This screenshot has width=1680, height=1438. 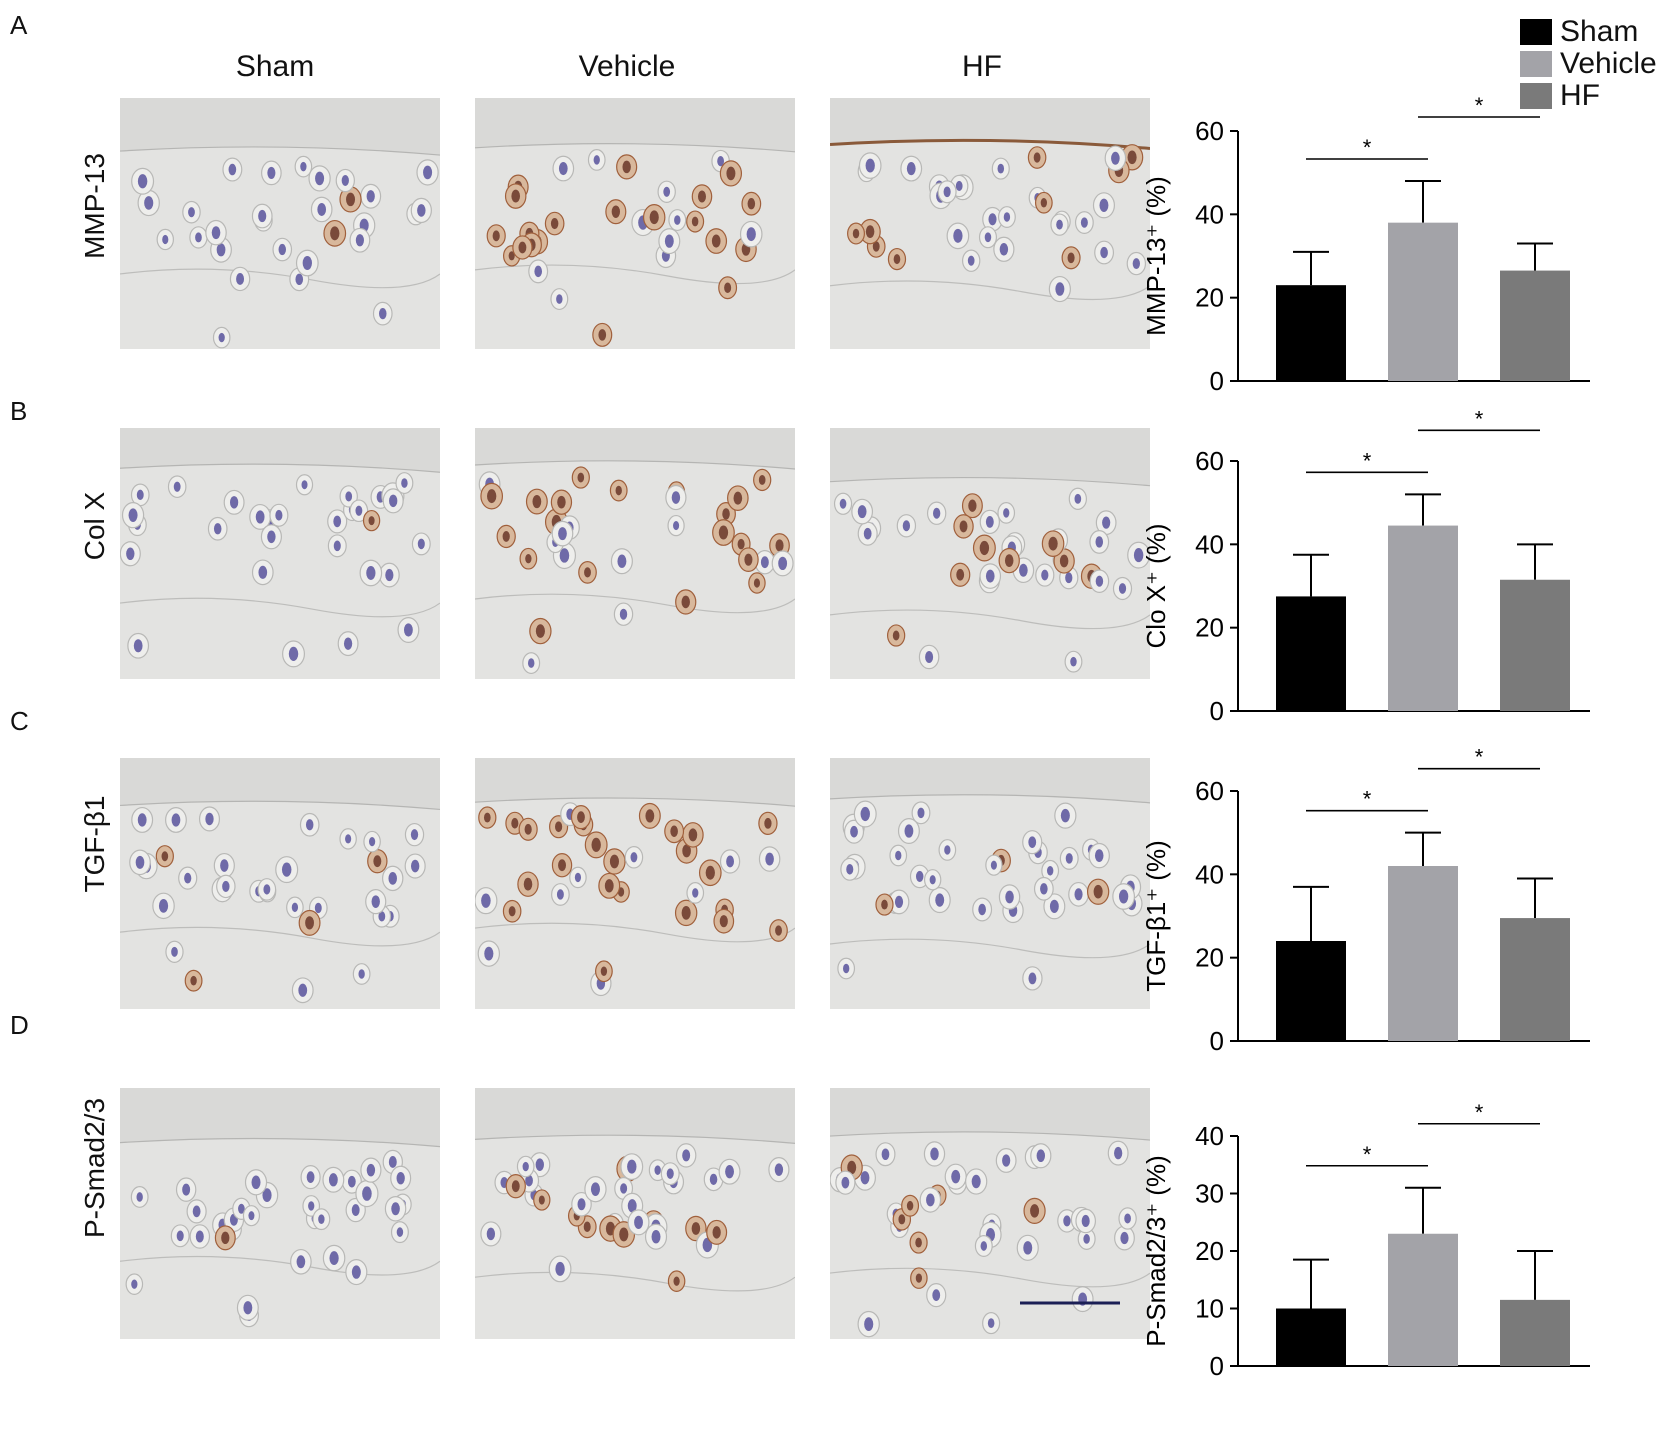 What do you see at coordinates (635, 553) in the screenshot?
I see `micrograph-colx-vehicle` at bounding box center [635, 553].